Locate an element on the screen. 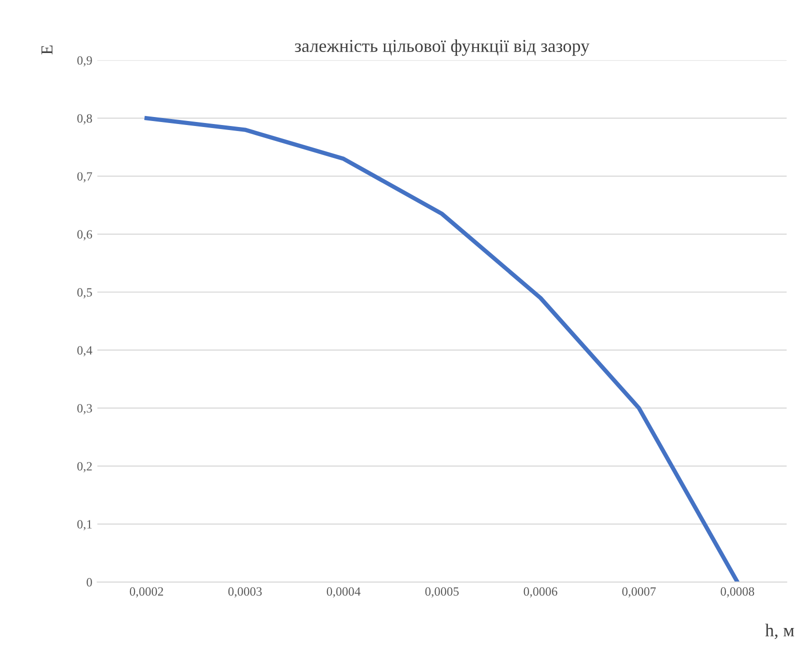  x-axis-title: h, м is located at coordinates (779, 632).